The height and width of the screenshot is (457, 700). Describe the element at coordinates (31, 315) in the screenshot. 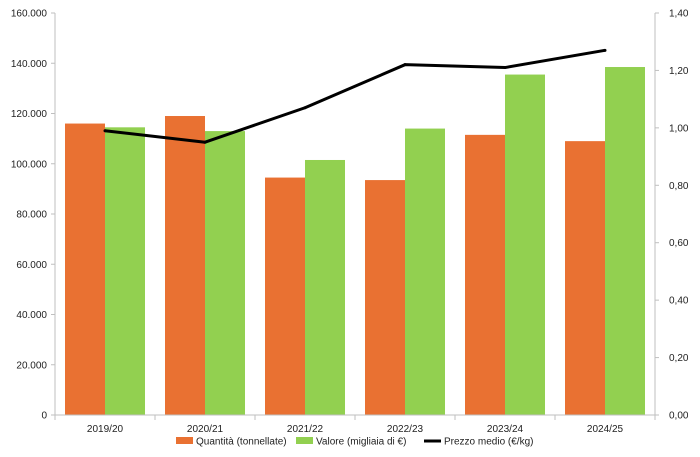

I see `y-left-tick-label: 40.000` at that location.